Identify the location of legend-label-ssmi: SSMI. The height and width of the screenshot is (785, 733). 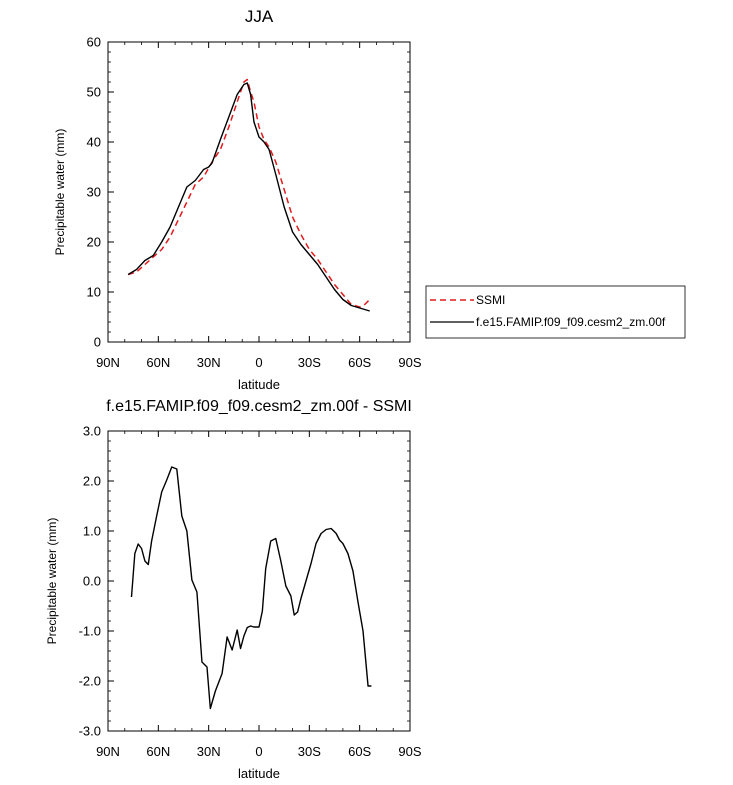
(490, 300).